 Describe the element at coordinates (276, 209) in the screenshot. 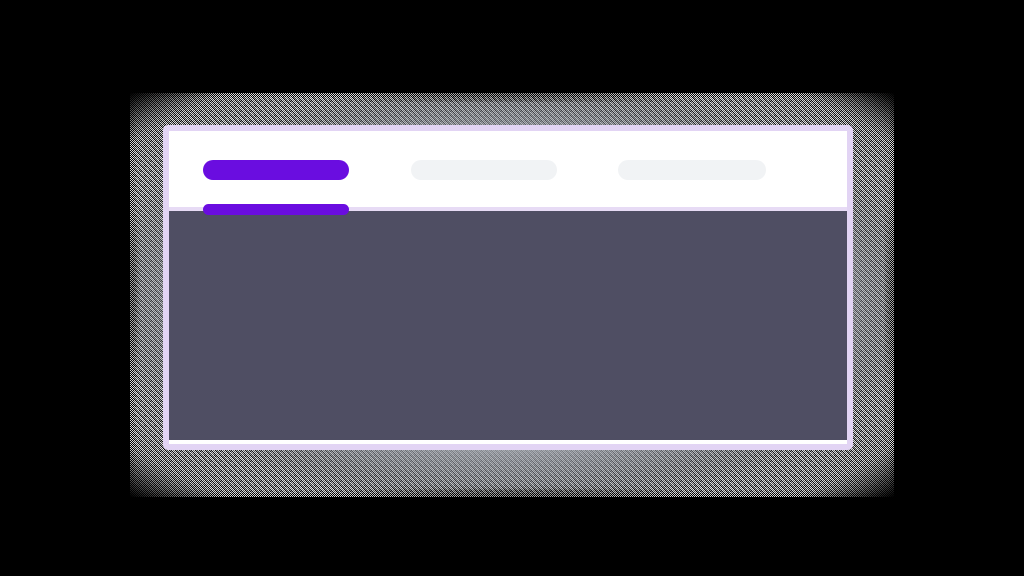

I see `active-tab-underline-indicator` at that location.